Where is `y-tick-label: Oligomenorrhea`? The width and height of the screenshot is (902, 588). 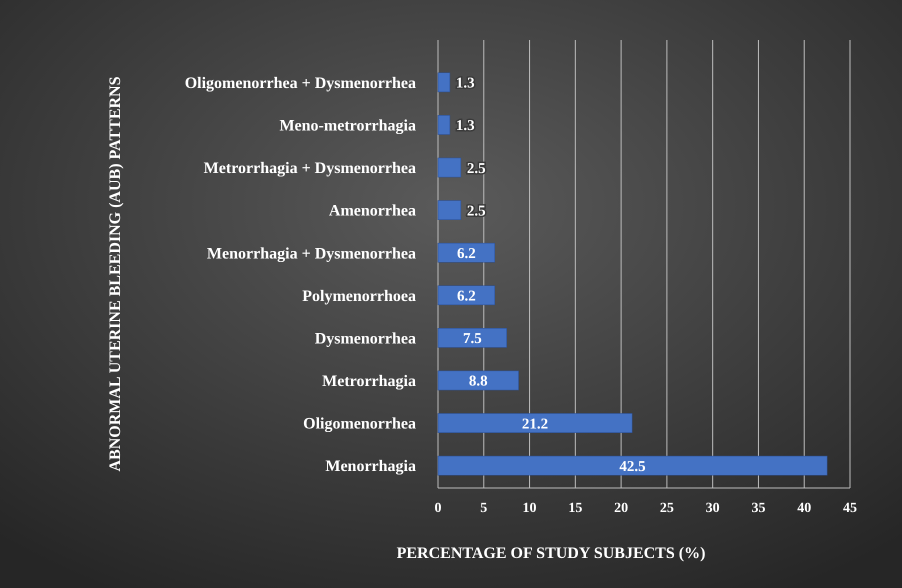
y-tick-label: Oligomenorrhea is located at coordinates (359, 424).